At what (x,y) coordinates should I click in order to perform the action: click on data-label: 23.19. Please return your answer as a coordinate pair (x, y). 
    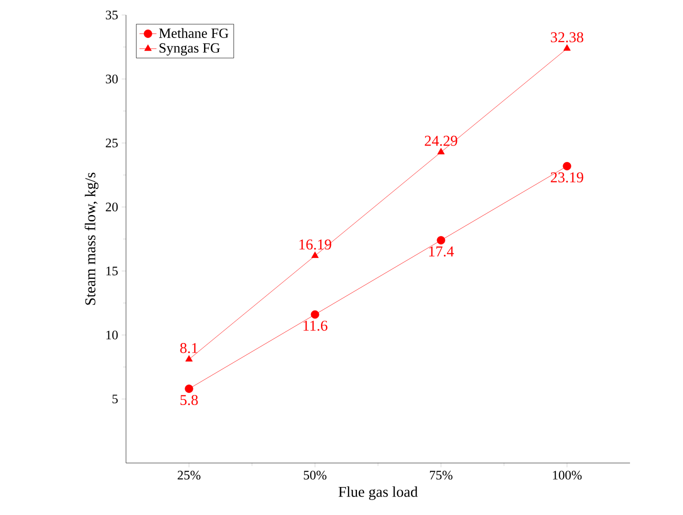
    Looking at the image, I should click on (567, 177).